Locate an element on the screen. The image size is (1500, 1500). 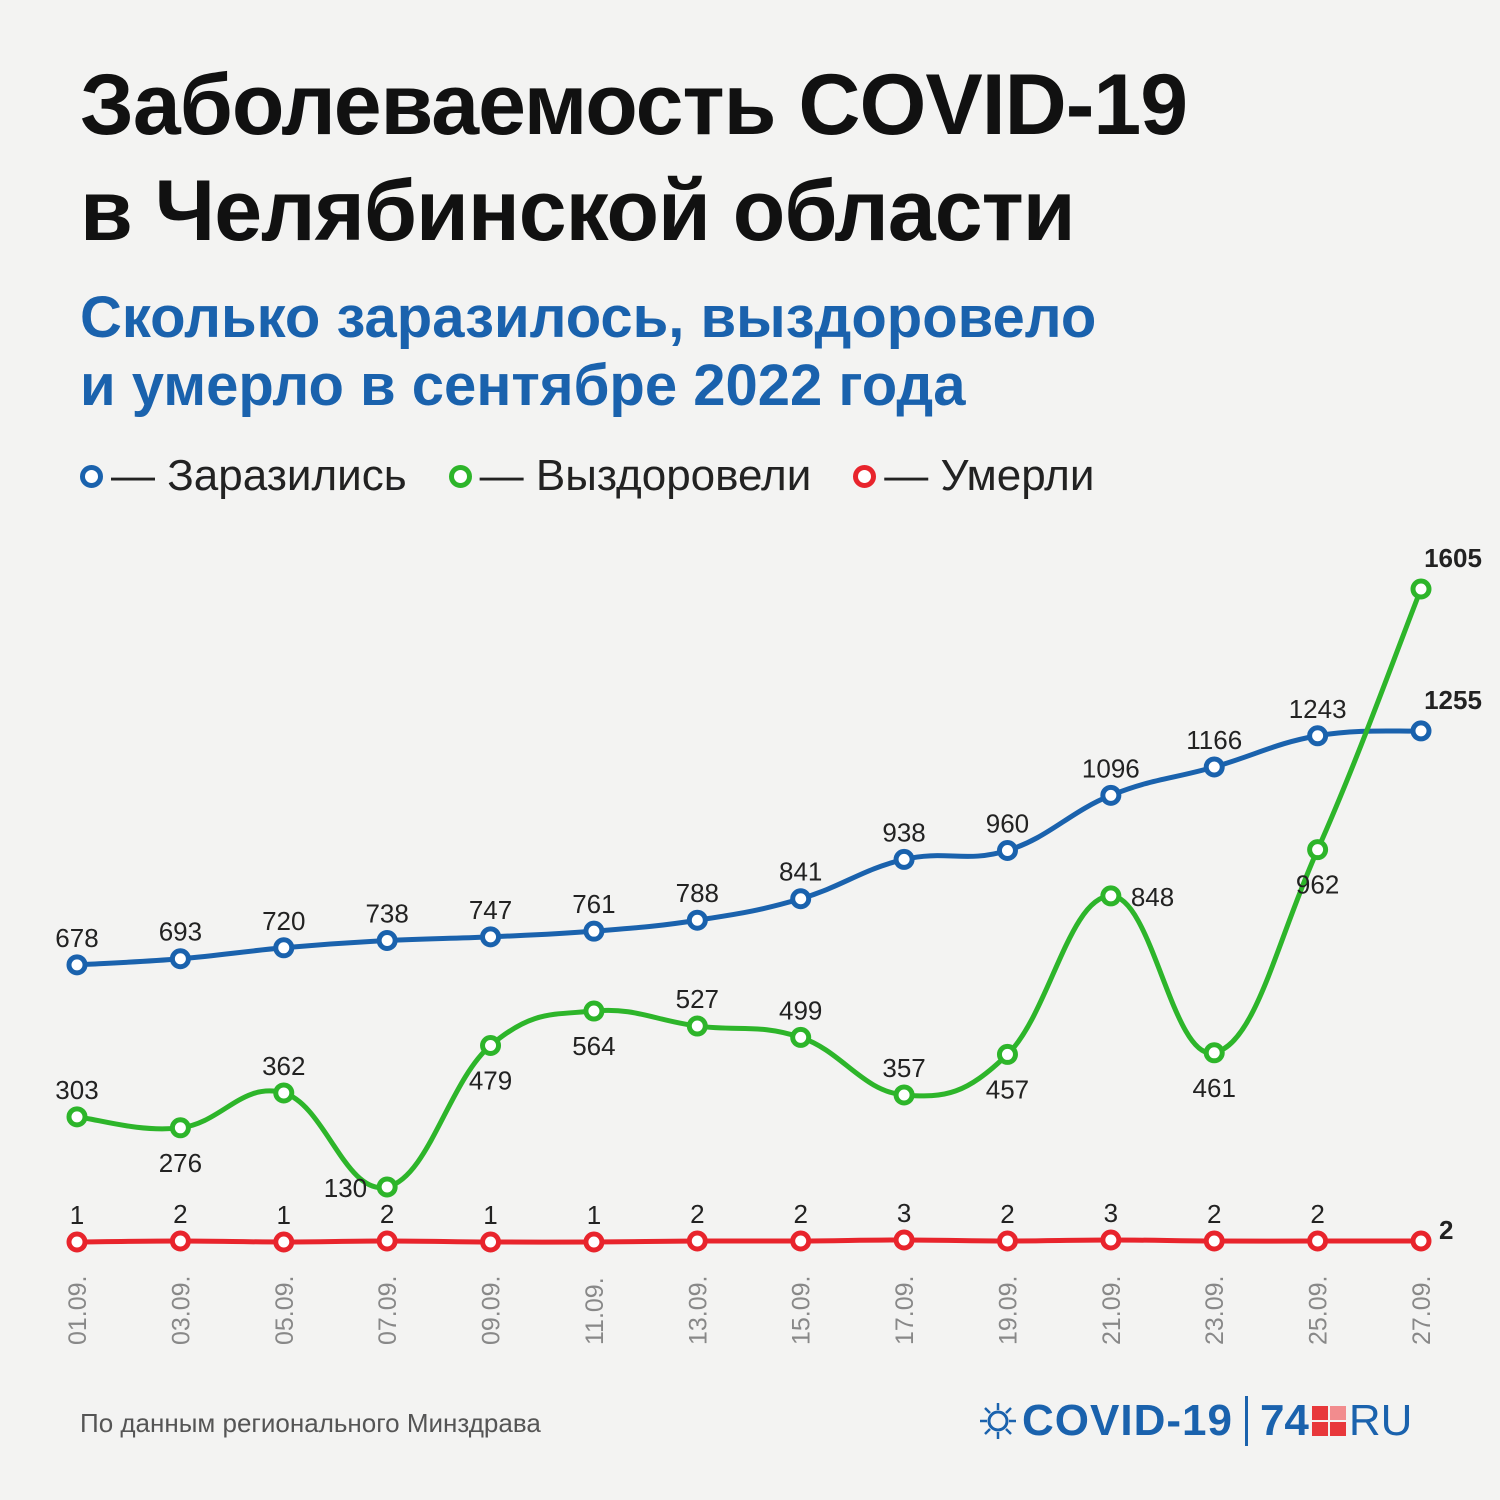
legend-item-infected: — Заразились is located at coordinates (243, 476).